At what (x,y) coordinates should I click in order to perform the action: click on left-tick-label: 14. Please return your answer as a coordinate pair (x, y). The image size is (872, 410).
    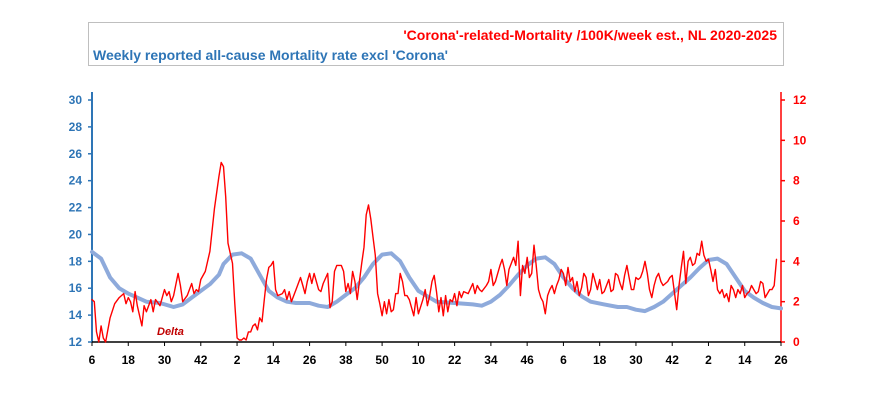
    Looking at the image, I should click on (76, 315).